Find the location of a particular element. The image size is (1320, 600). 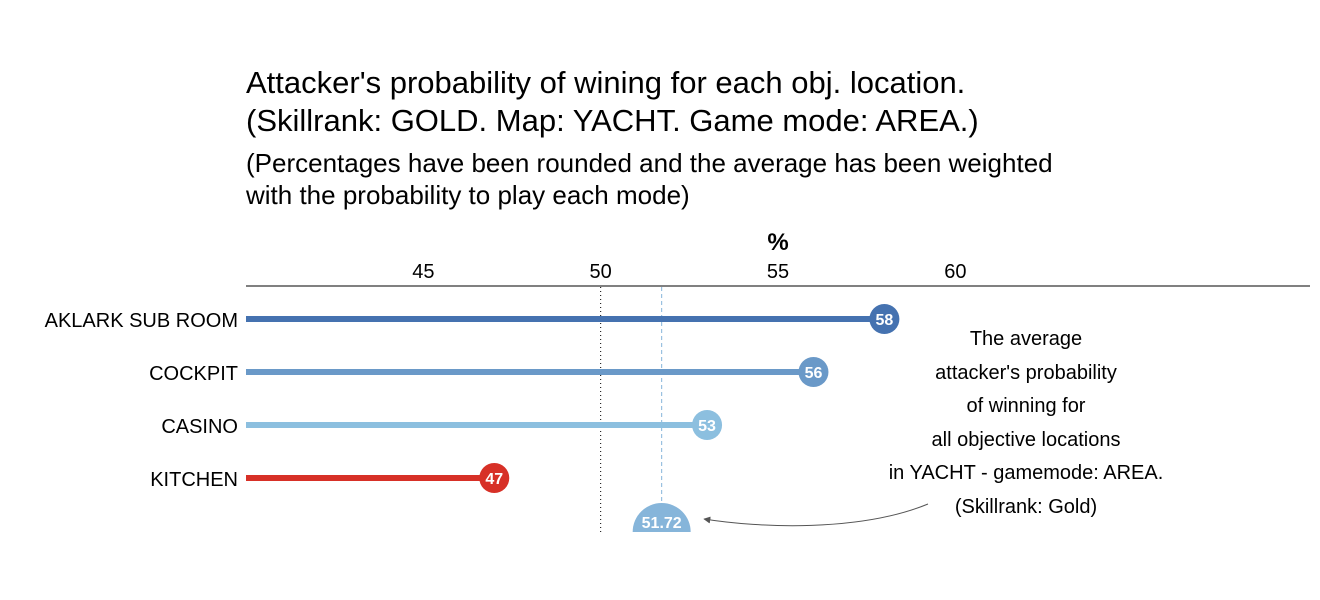

x-tick-label: 50 is located at coordinates (601, 272).